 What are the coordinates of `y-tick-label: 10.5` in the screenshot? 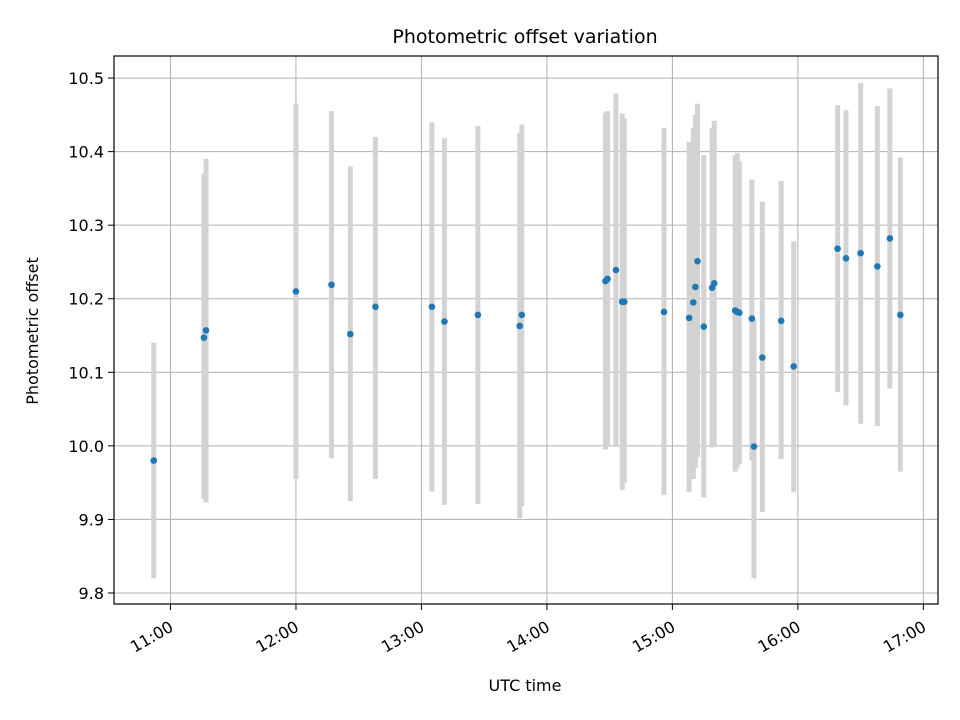 It's located at (86, 78).